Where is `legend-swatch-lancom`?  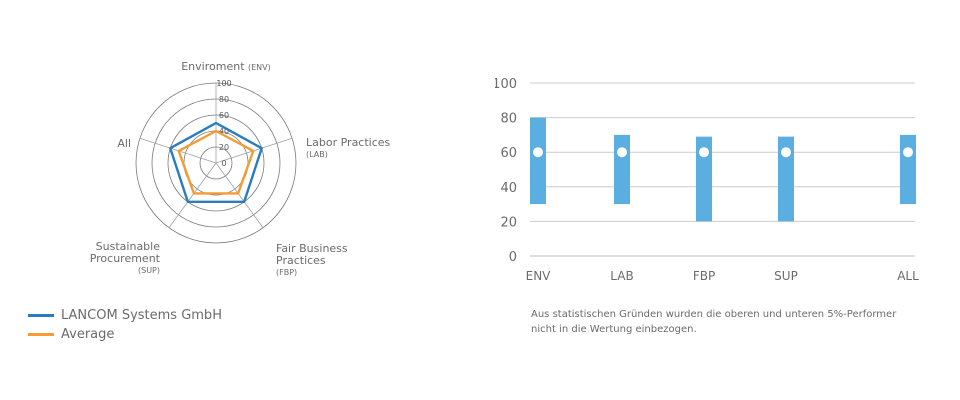
legend-swatch-lancom is located at coordinates (41, 315).